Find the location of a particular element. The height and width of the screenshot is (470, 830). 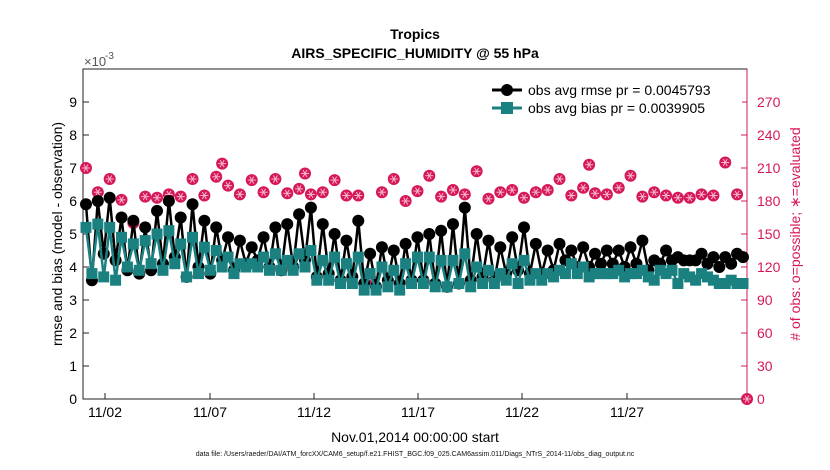

chart-title: Tropics is located at coordinates (415, 34).